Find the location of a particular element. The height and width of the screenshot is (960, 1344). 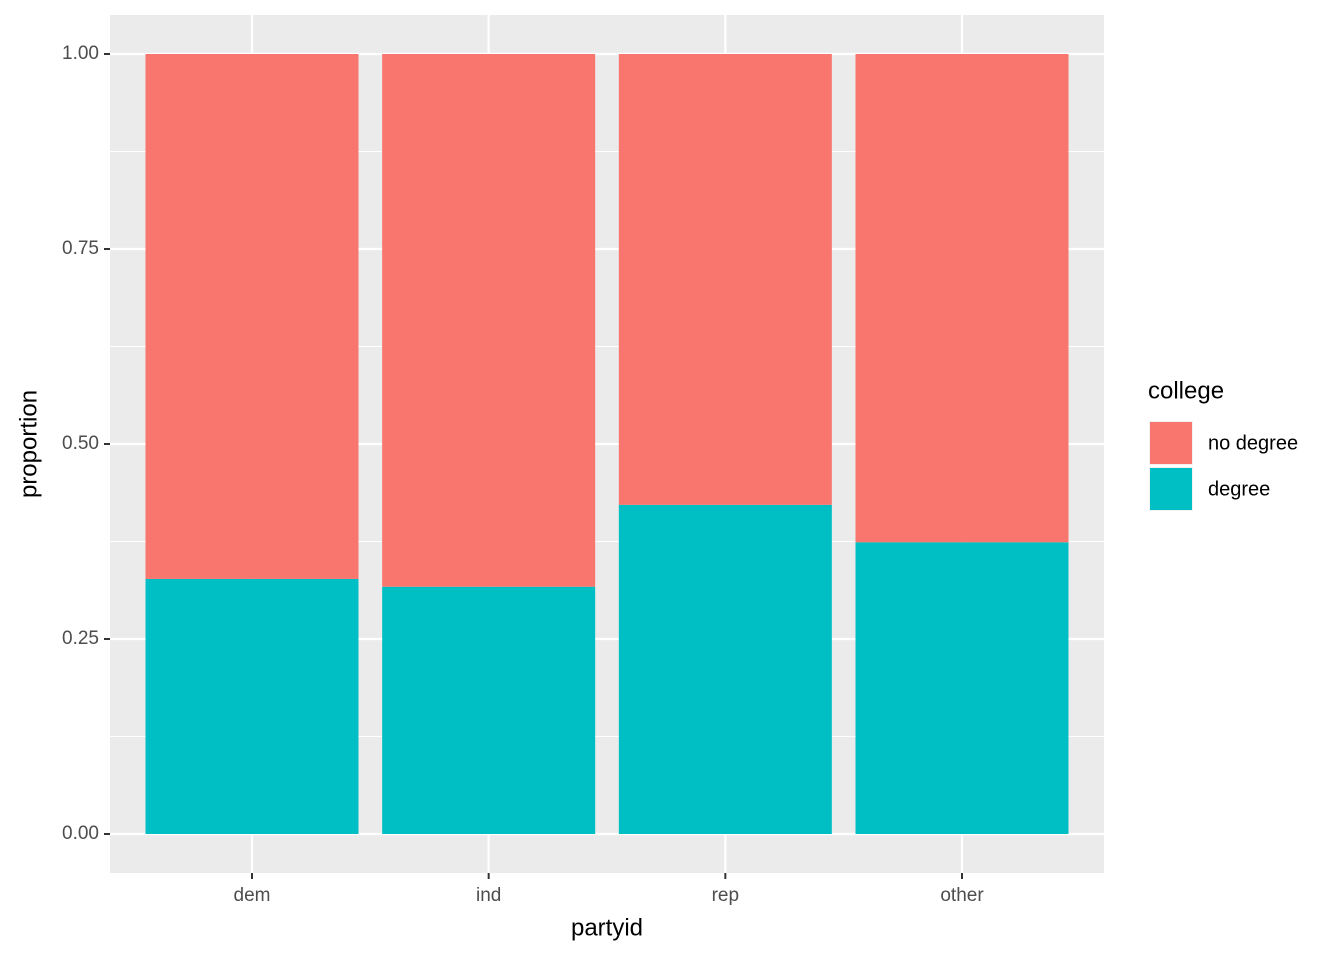

y-tick-label: 0.75 is located at coordinates (80, 248).